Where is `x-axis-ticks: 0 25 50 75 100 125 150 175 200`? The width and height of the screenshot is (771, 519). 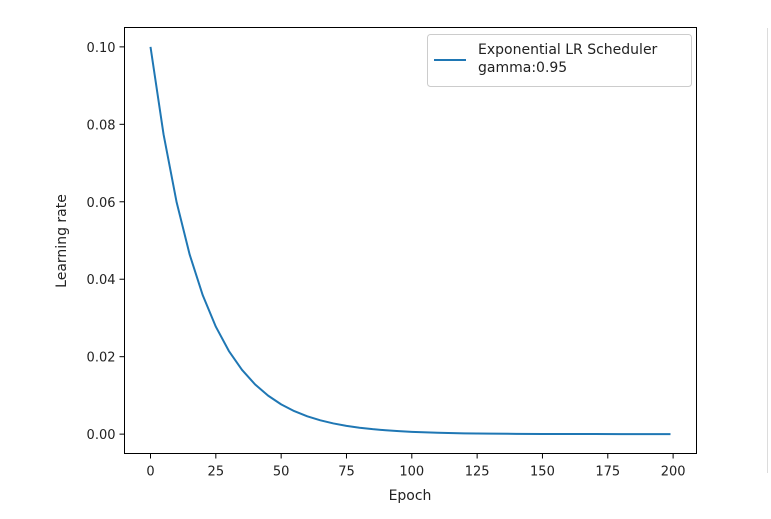
x-axis-ticks: 0 25 50 75 100 125 150 175 200 is located at coordinates (416, 466).